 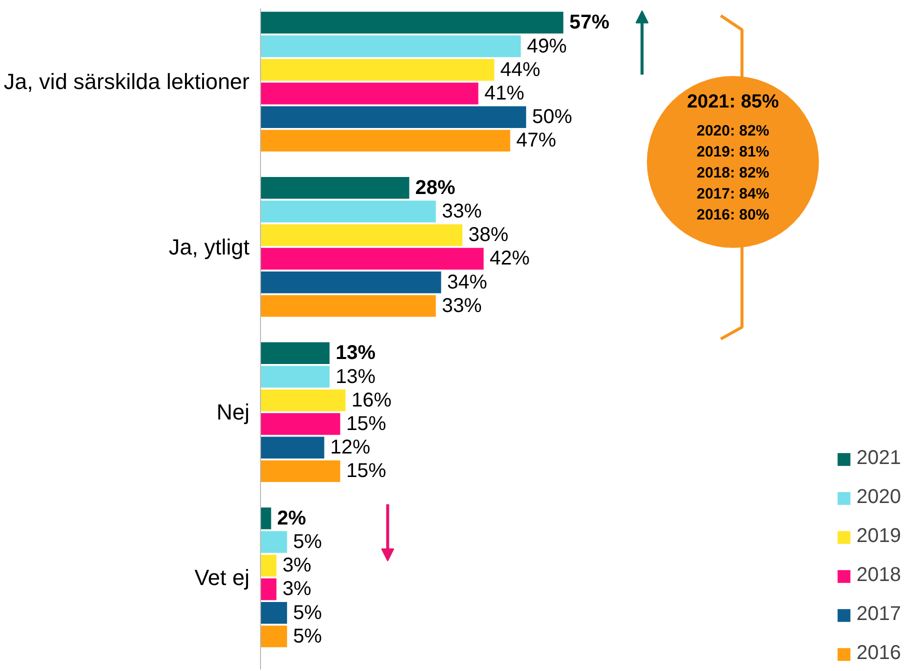 I want to click on text: 2018: 82%, so click(x=733, y=173).